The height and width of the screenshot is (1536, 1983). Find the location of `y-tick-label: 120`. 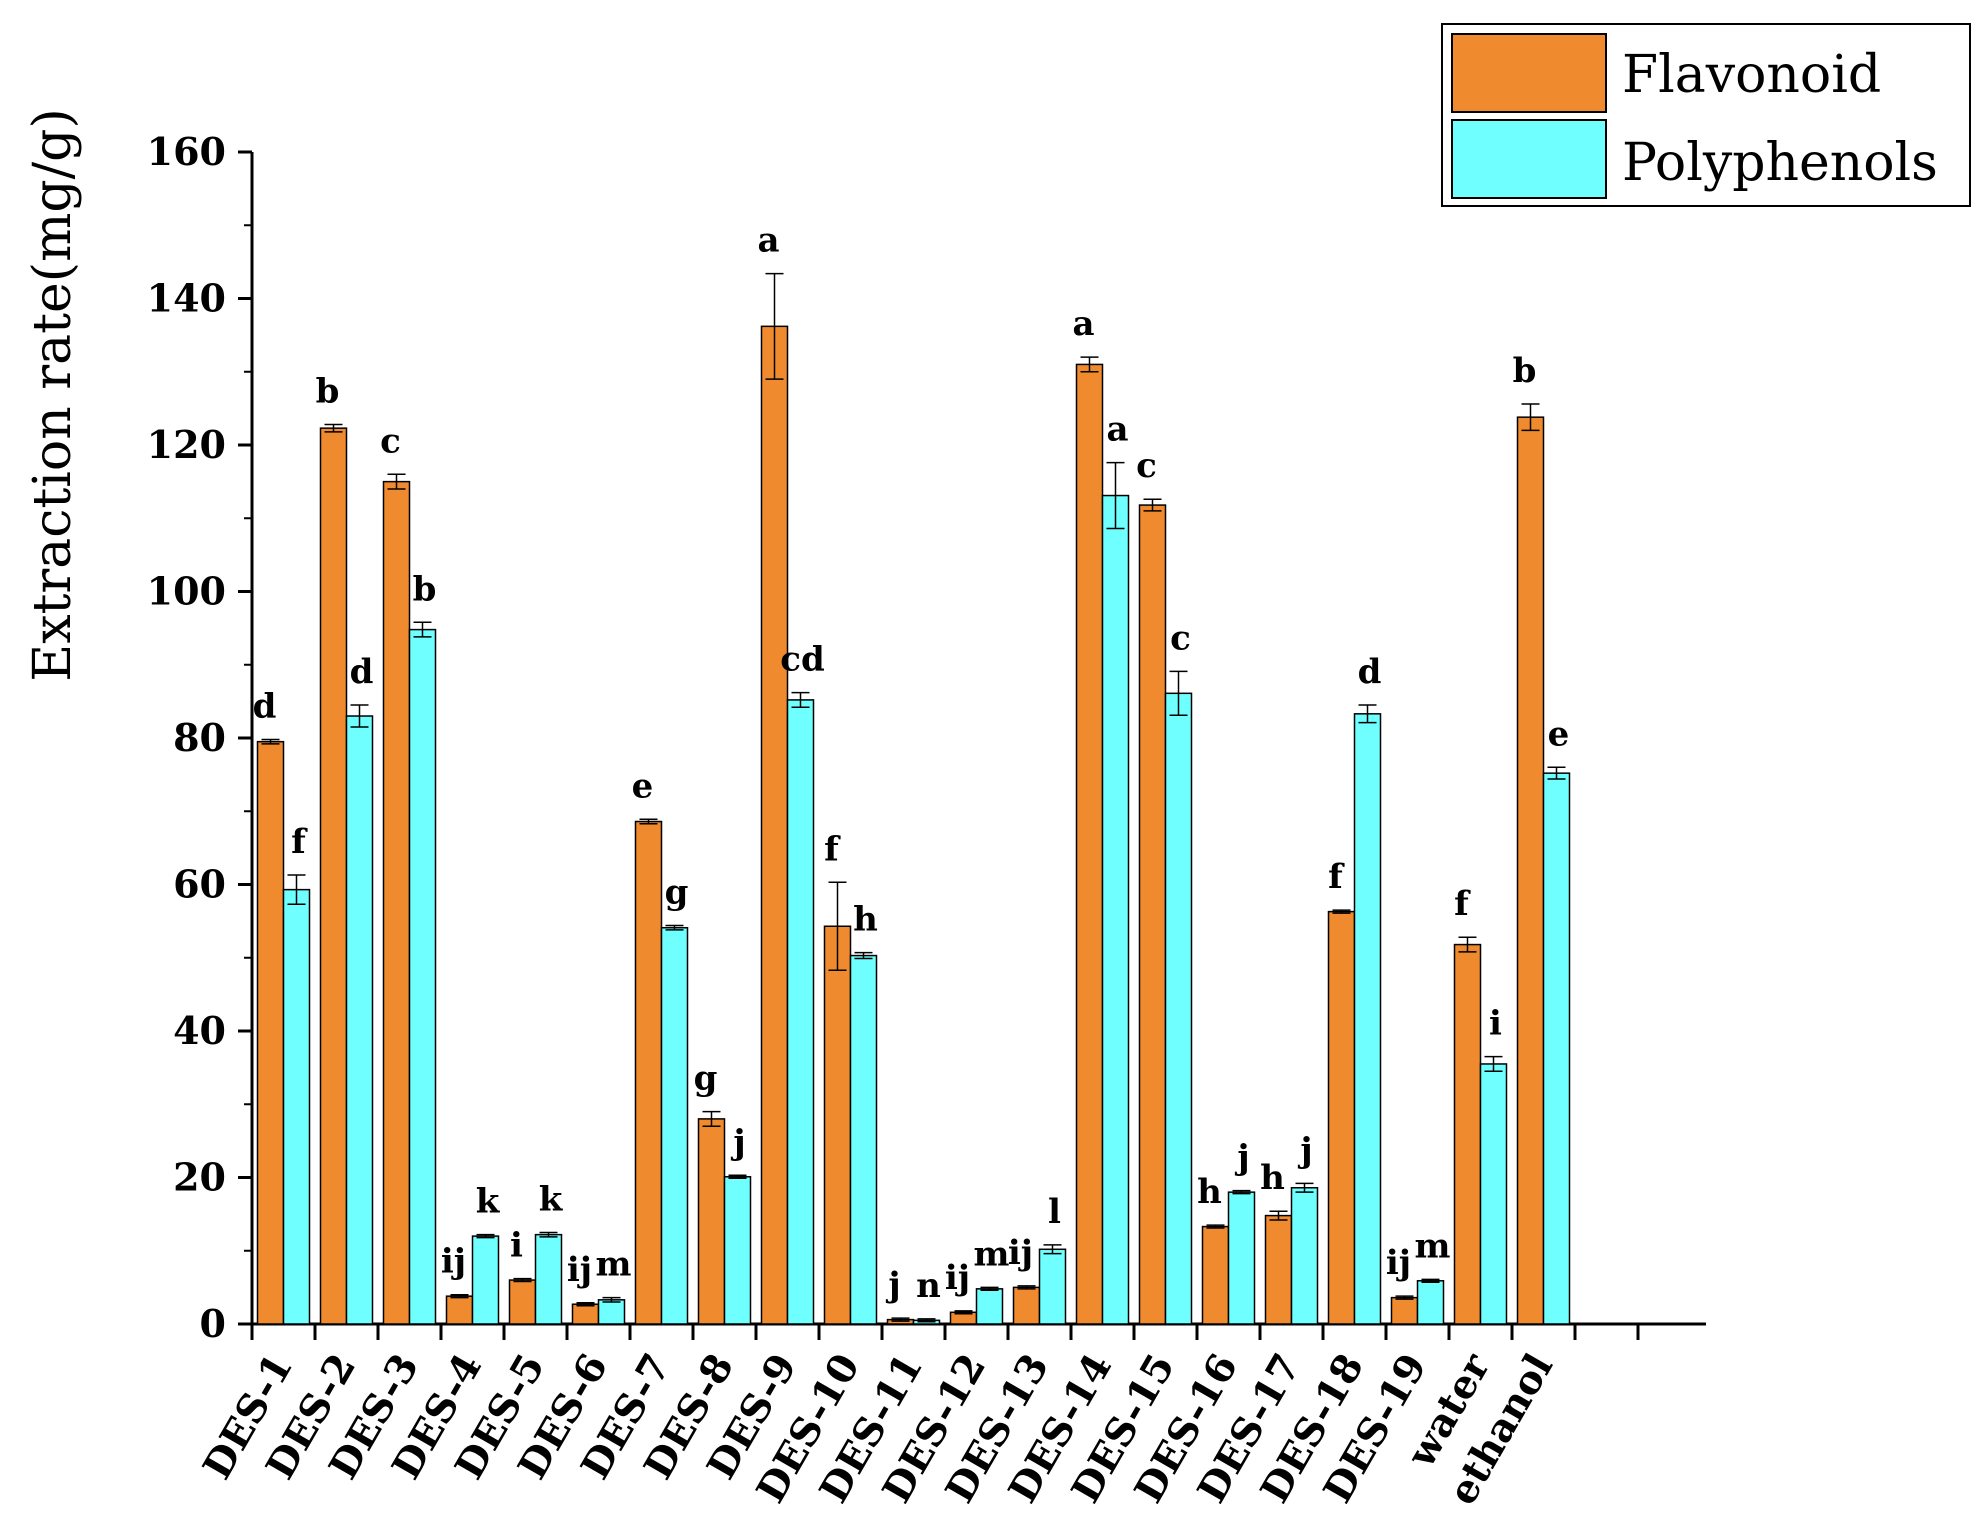

y-tick-label: 120 is located at coordinates (186, 444).